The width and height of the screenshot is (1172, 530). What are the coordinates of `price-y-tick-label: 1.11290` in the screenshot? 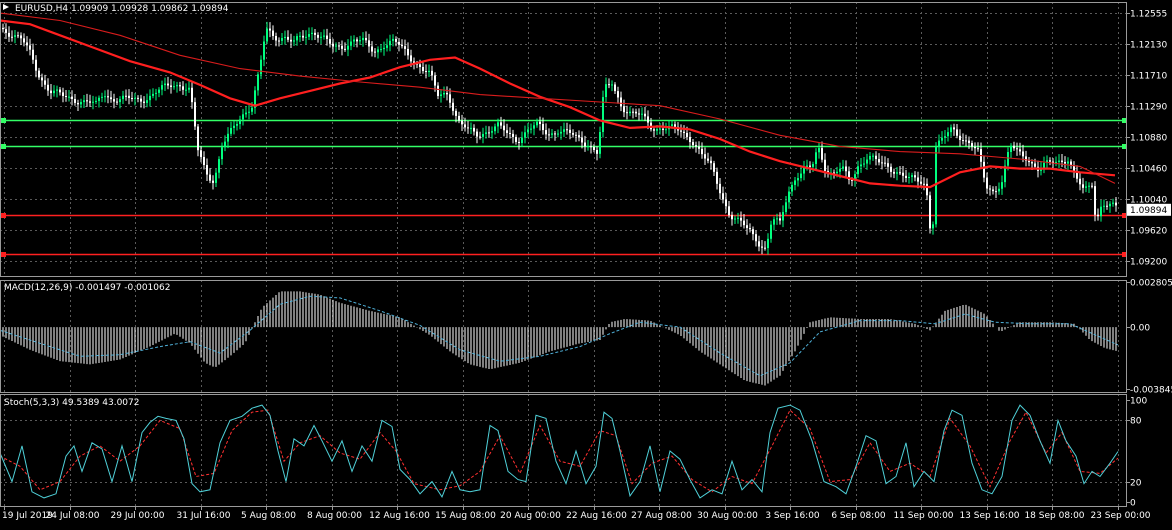 It's located at (1148, 108).